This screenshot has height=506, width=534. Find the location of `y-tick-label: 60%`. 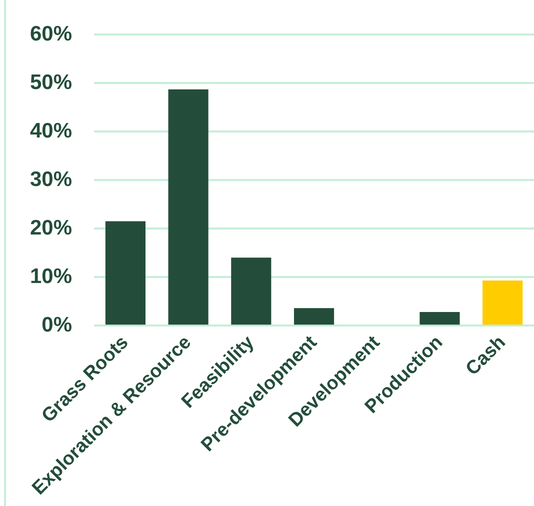

y-tick-label: 60% is located at coordinates (51, 34).